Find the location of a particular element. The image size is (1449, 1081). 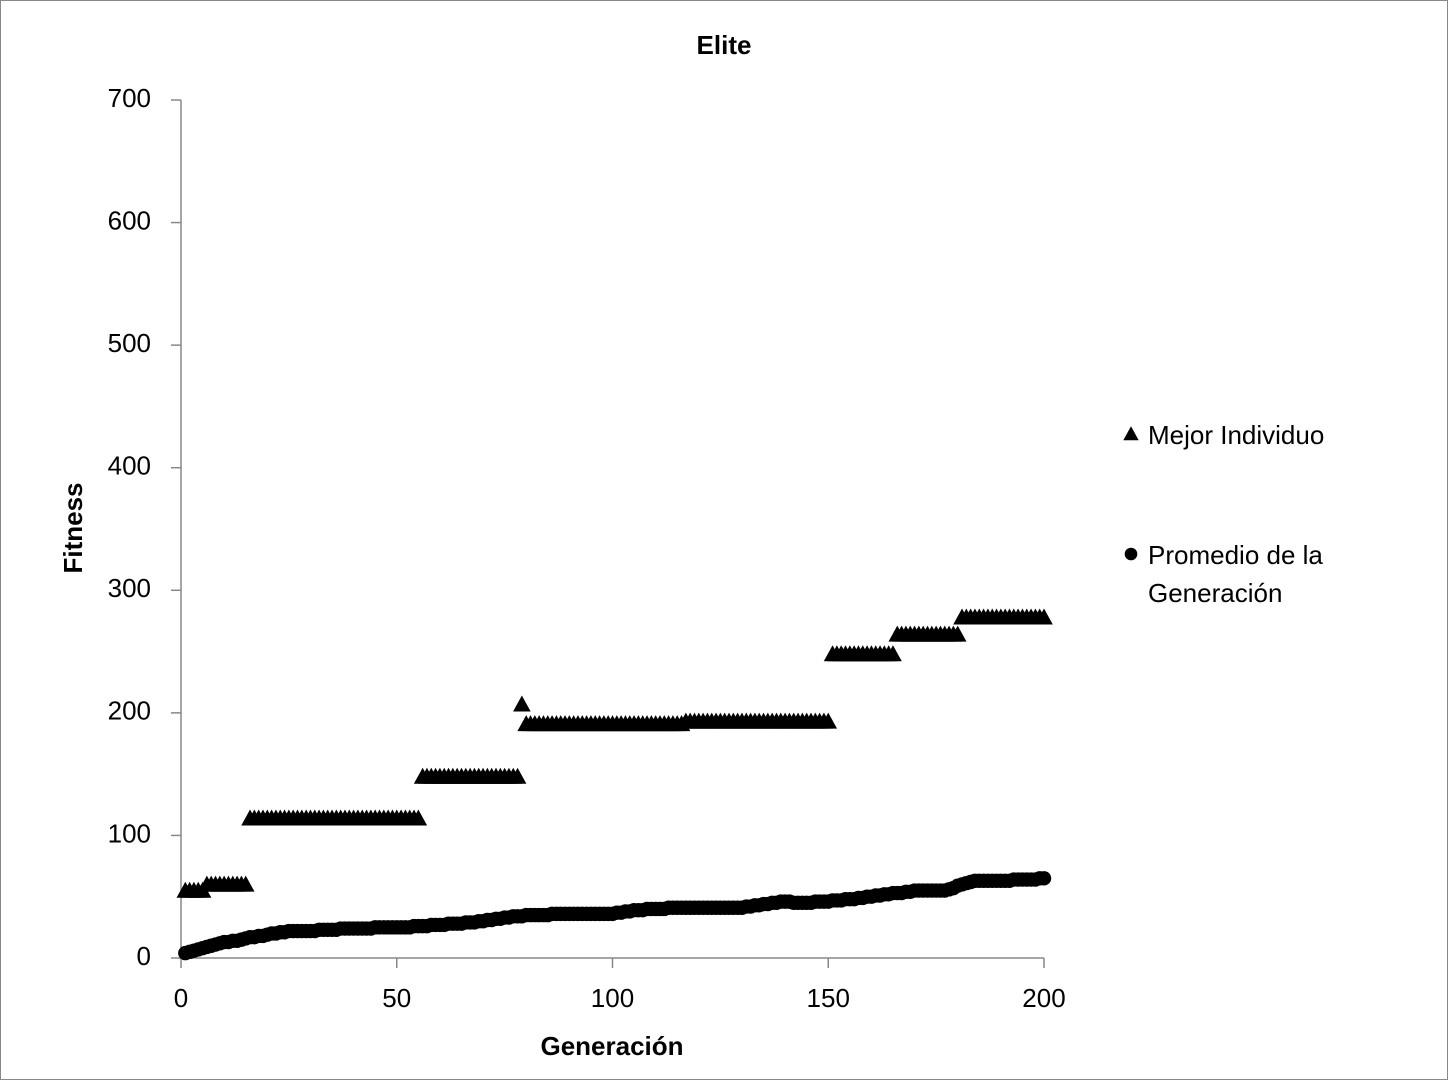

y-tick-label: 700 is located at coordinates (129, 98).